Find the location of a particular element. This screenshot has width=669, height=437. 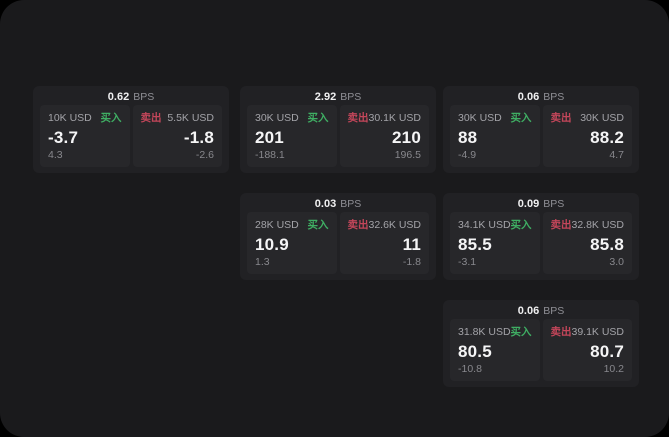

sell-tile: 卖出 30.1K USD 210 196.5 is located at coordinates (384, 136).